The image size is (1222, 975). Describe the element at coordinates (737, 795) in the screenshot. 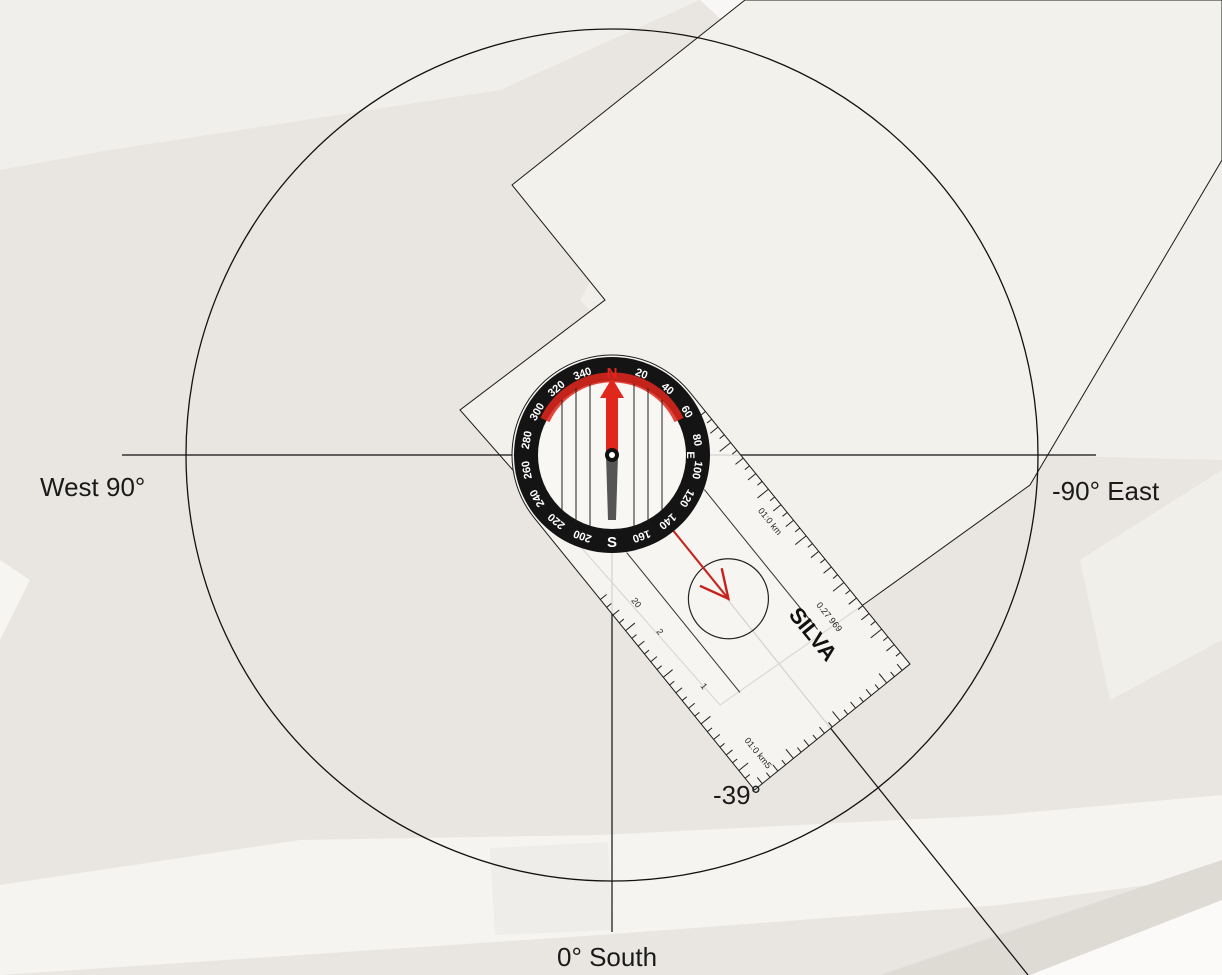

I see `bearing-angle-label: -39°` at that location.